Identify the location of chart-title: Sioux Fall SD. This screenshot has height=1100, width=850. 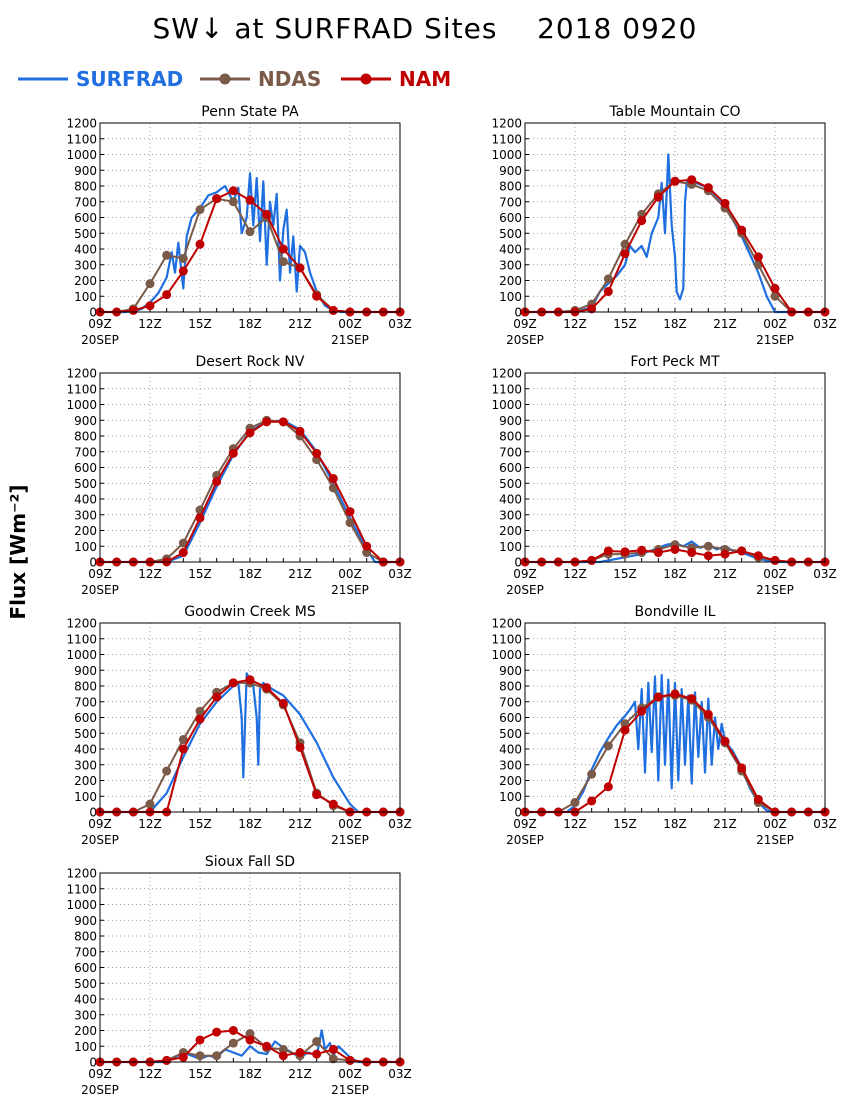
(250, 862).